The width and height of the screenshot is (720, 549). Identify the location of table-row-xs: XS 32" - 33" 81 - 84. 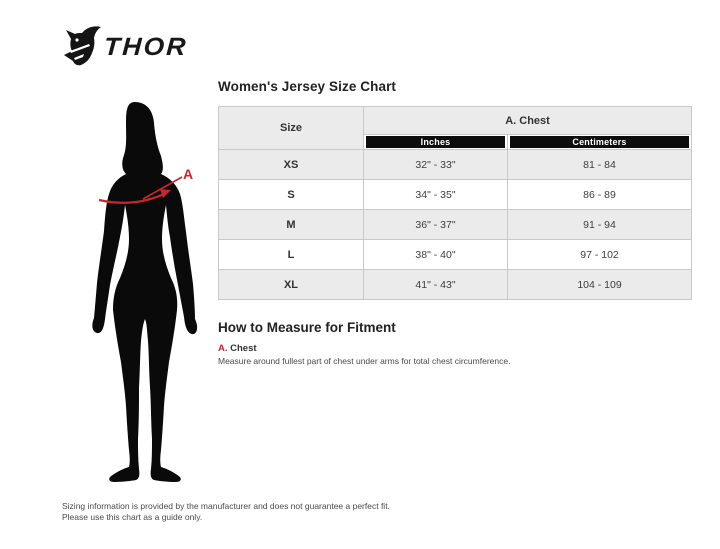
(455, 164).